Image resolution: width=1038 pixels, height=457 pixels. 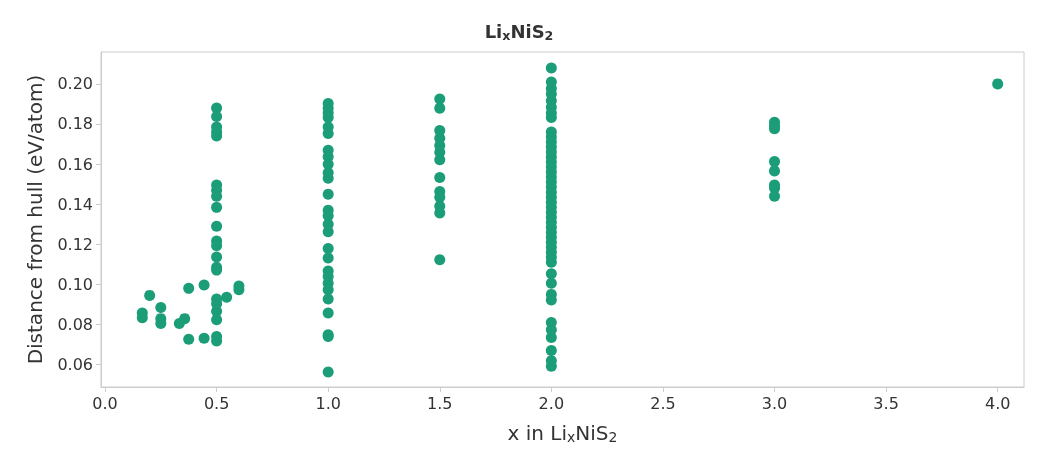 What do you see at coordinates (105, 403) in the screenshot?
I see `x-tick-label: 0.0` at bounding box center [105, 403].